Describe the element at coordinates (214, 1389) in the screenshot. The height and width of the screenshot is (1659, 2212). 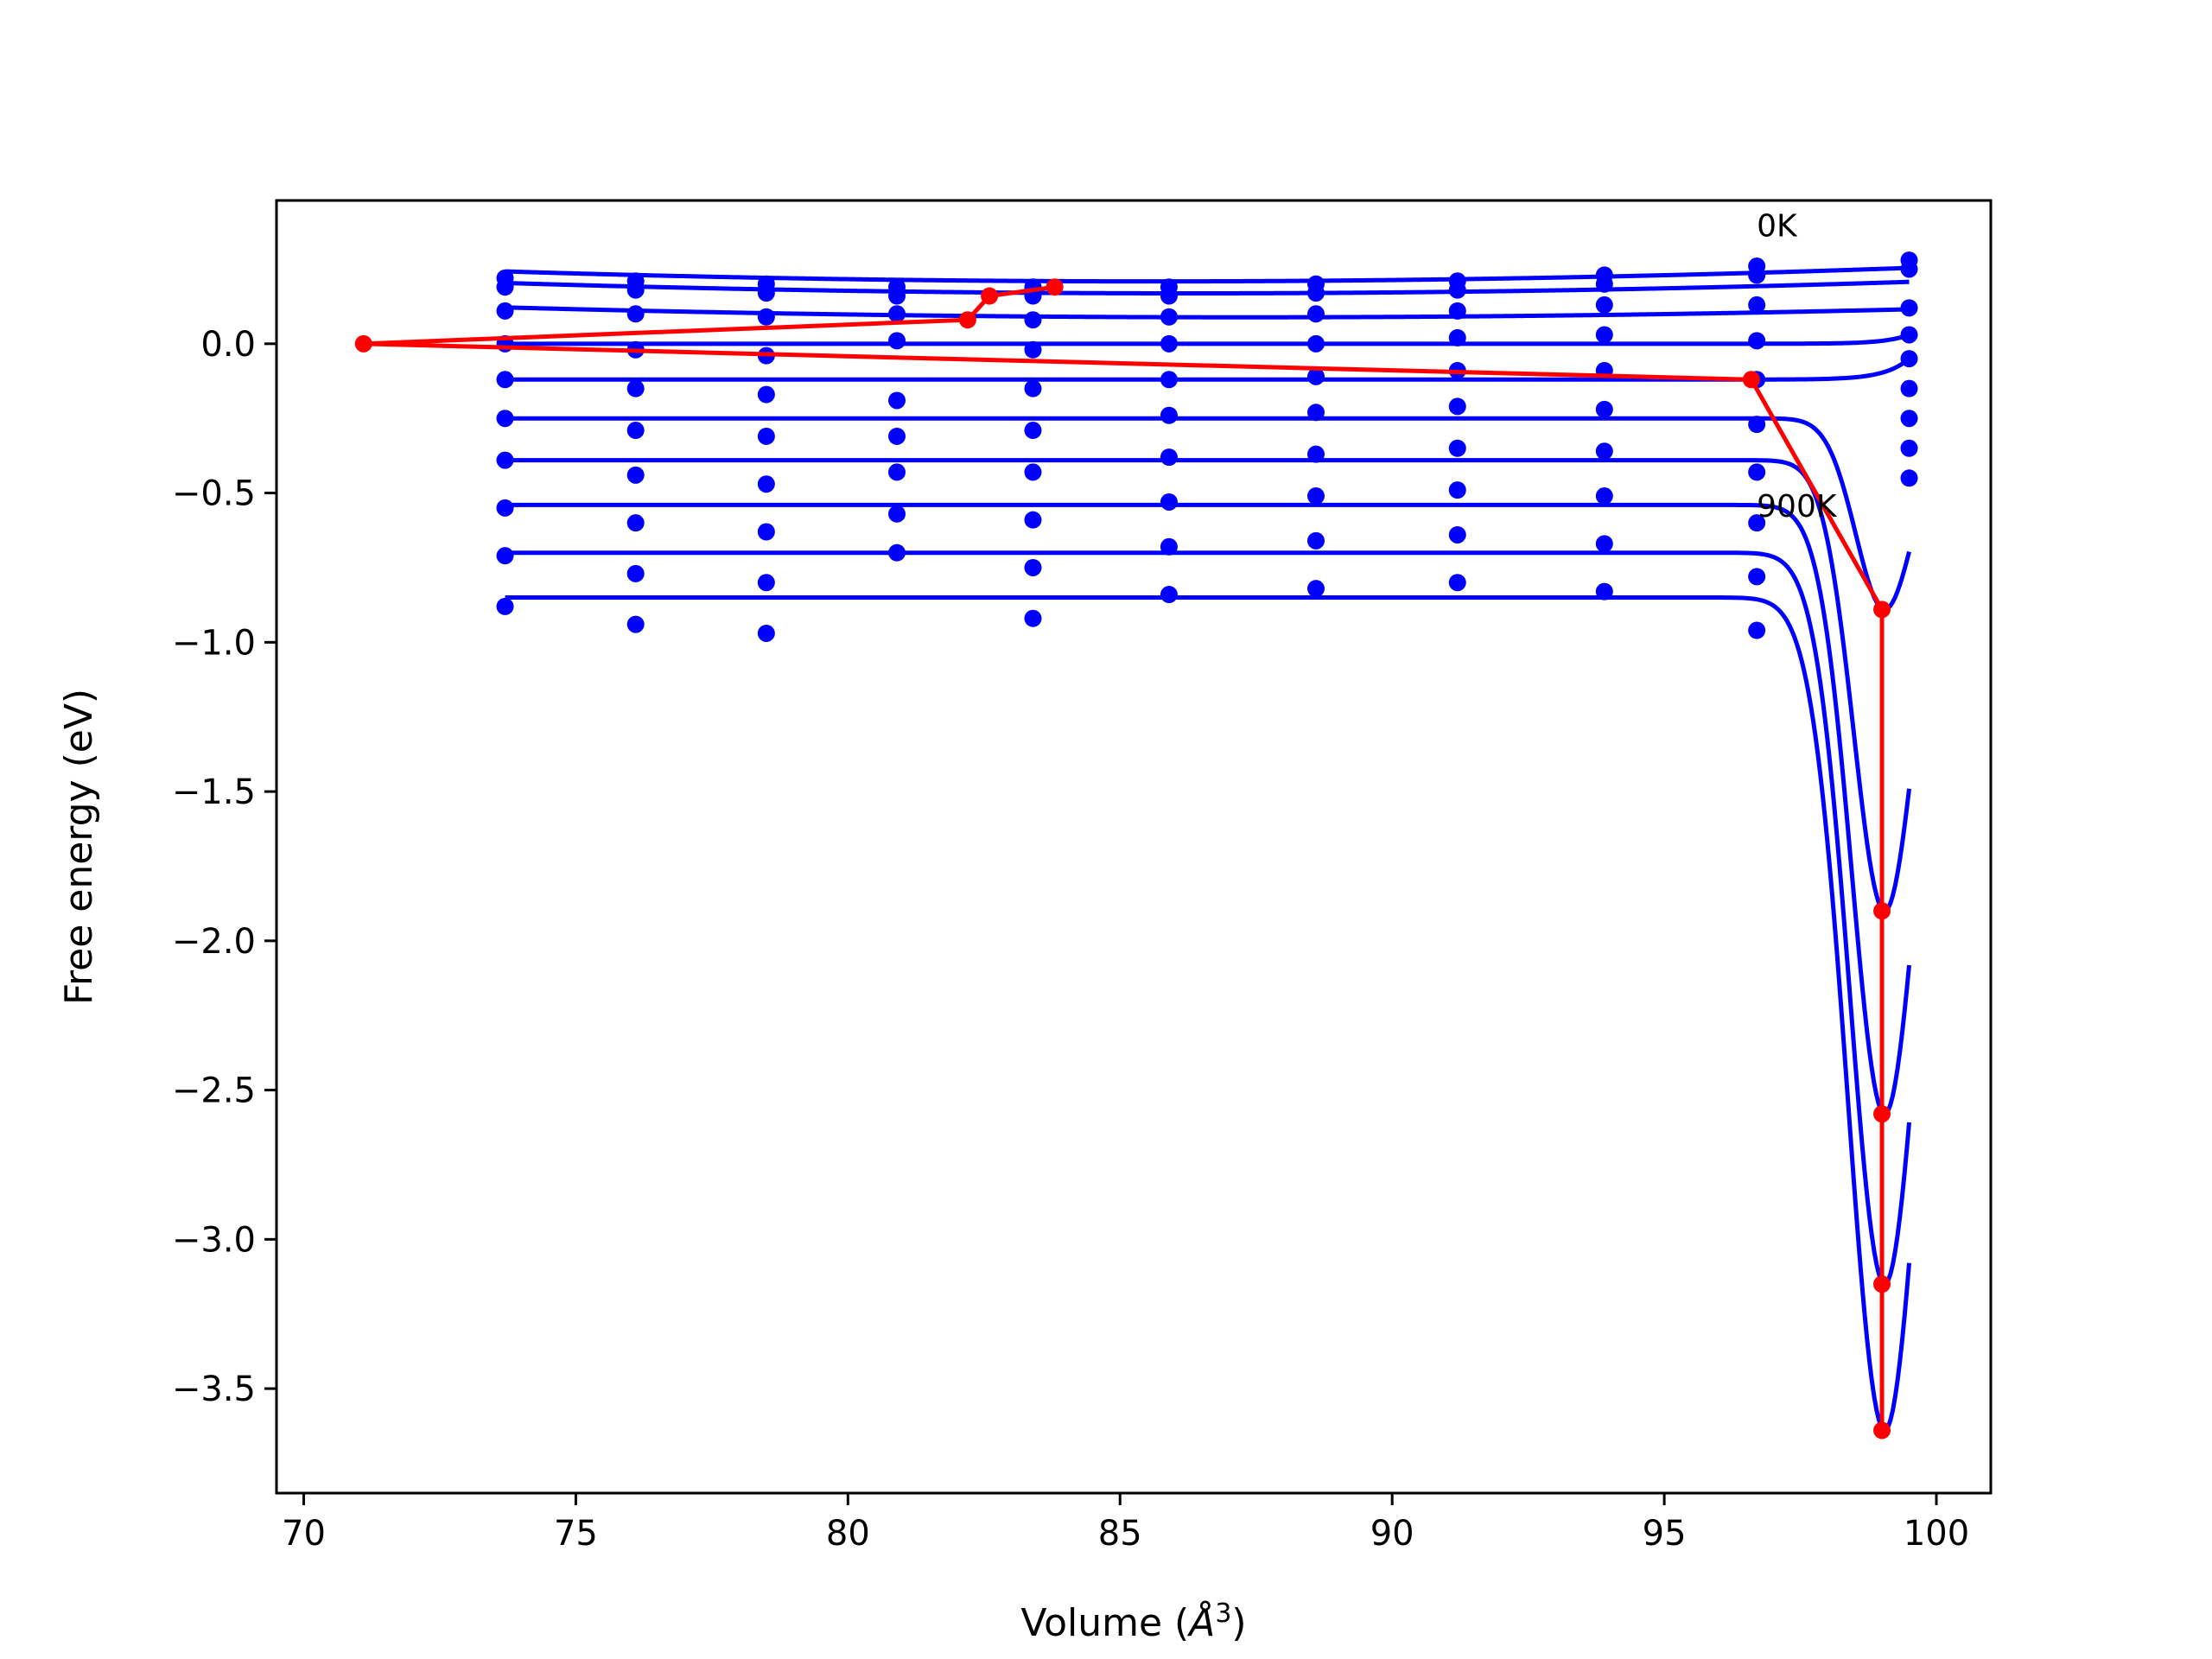
I see `y-tick-label: −3.5` at that location.